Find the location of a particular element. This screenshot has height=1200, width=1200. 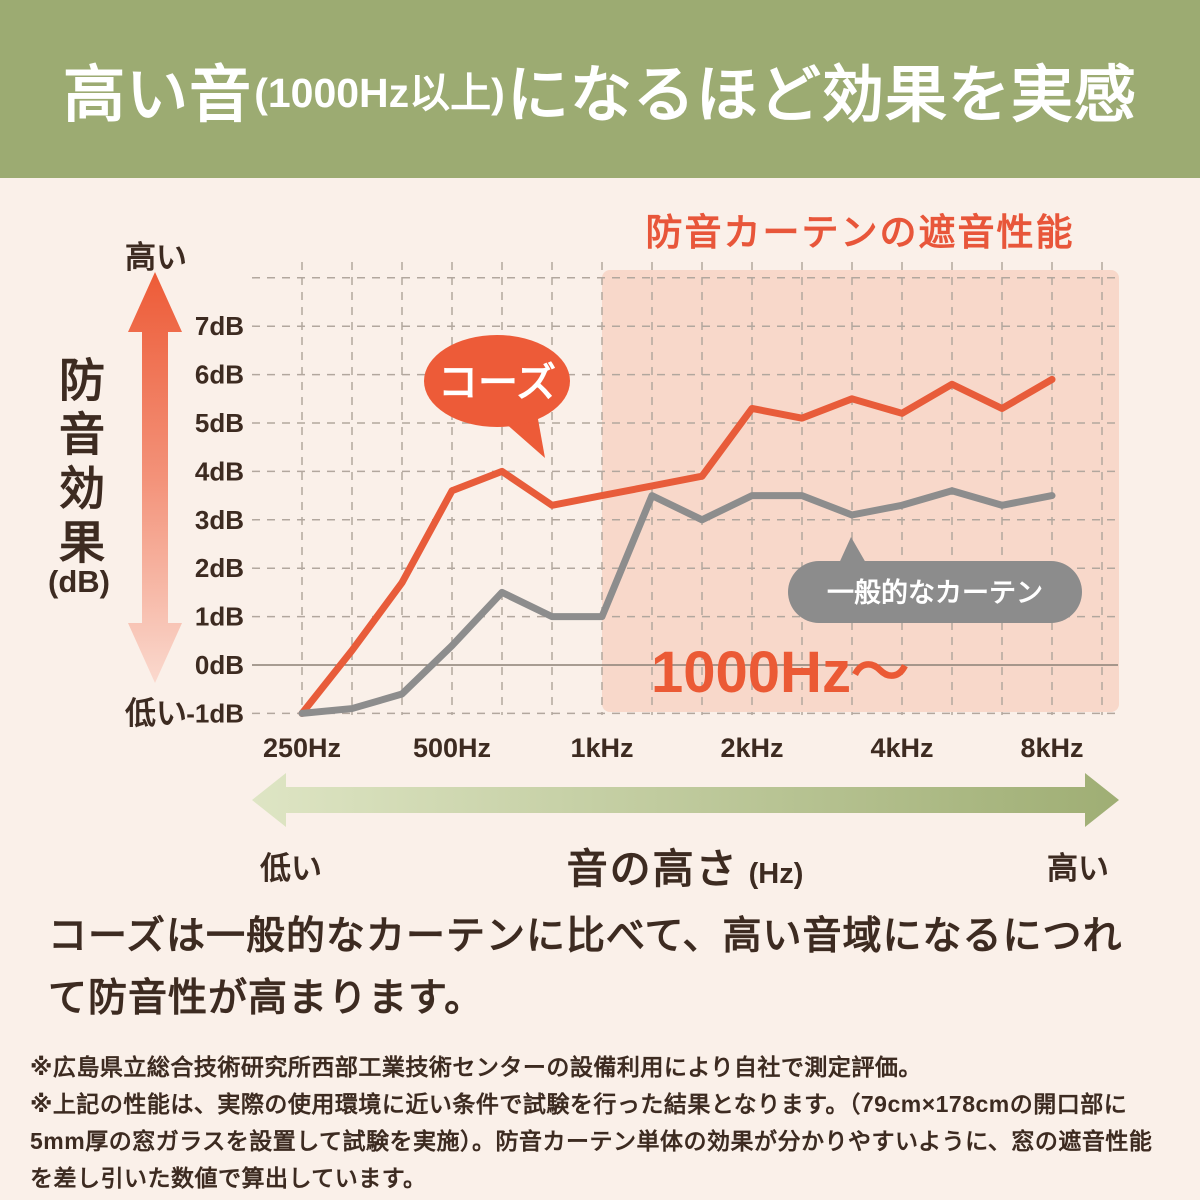

y-axis-low-label: 低い is located at coordinates (156, 713).